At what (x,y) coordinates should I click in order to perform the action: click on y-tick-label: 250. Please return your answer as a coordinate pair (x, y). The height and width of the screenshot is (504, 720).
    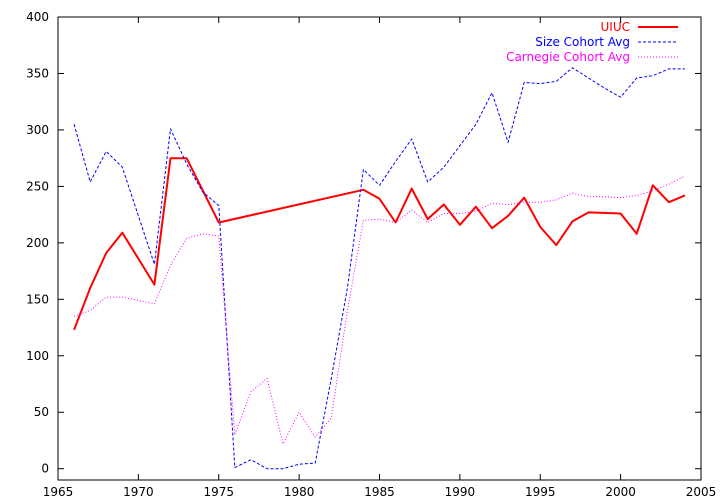
    Looking at the image, I should click on (37, 186).